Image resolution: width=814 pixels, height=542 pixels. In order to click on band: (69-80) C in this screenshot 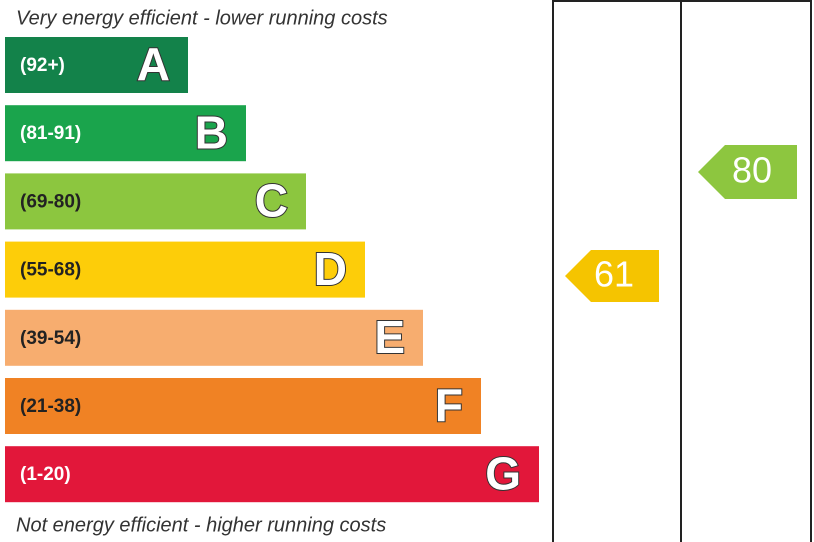, I will do `click(155, 201)`.